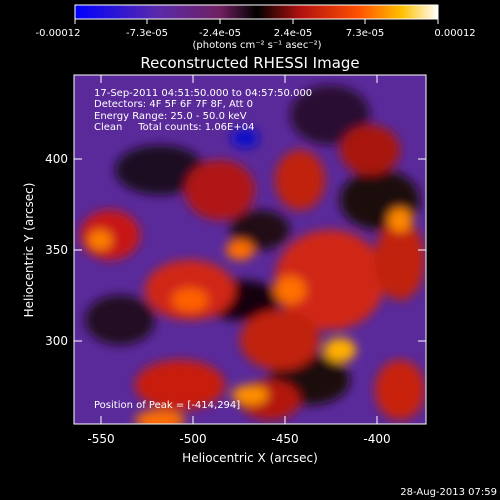 This screenshot has height=500, width=500. Describe the element at coordinates (249, 63) in the screenshot. I see `chart-title: Reconstructed RHESSI Image` at that location.